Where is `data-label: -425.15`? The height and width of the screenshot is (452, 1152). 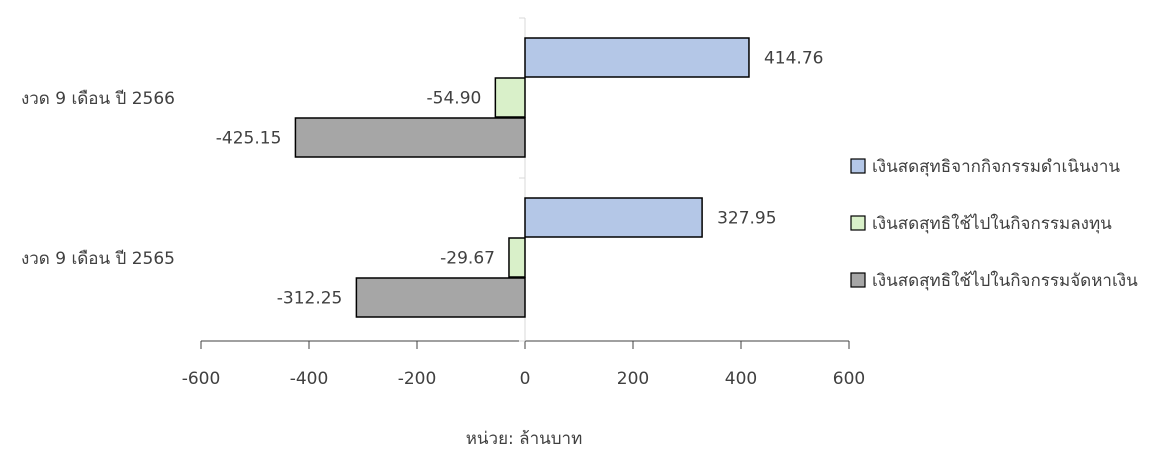 data-label: -425.15 is located at coordinates (249, 139).